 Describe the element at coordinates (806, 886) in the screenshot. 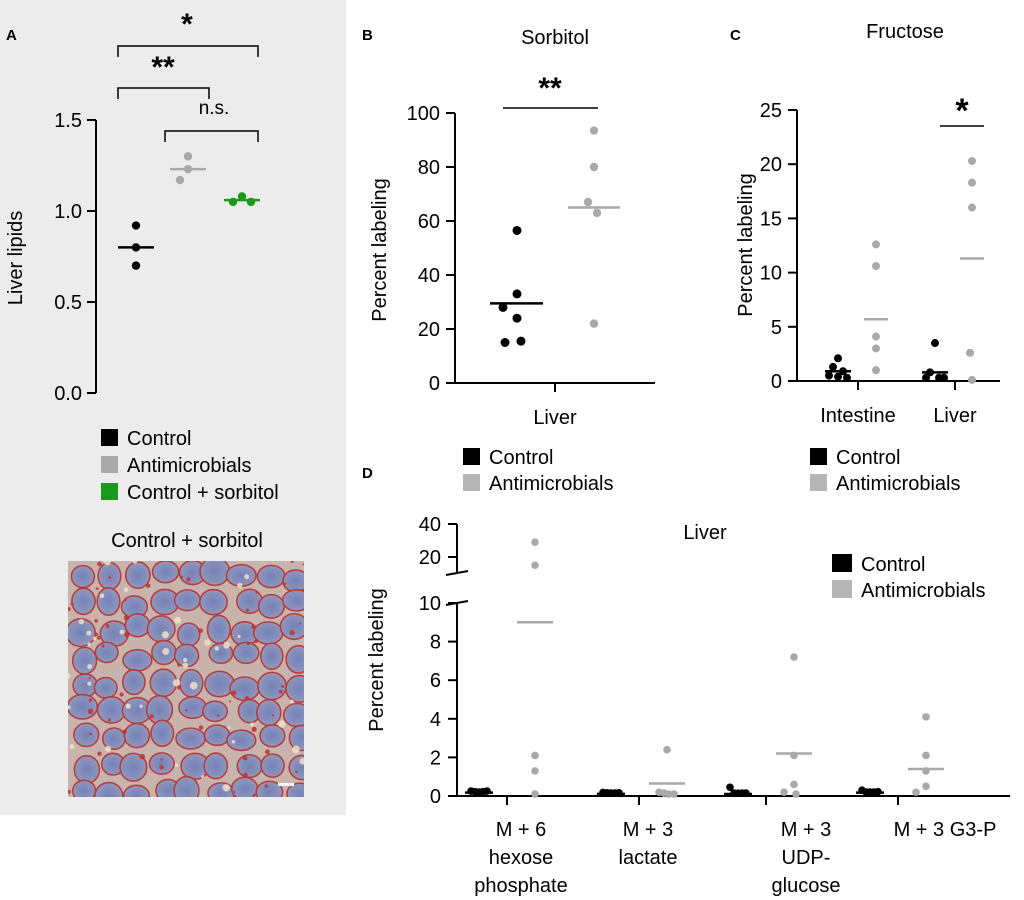

I see `panel-d-x-label-line: glucose` at that location.